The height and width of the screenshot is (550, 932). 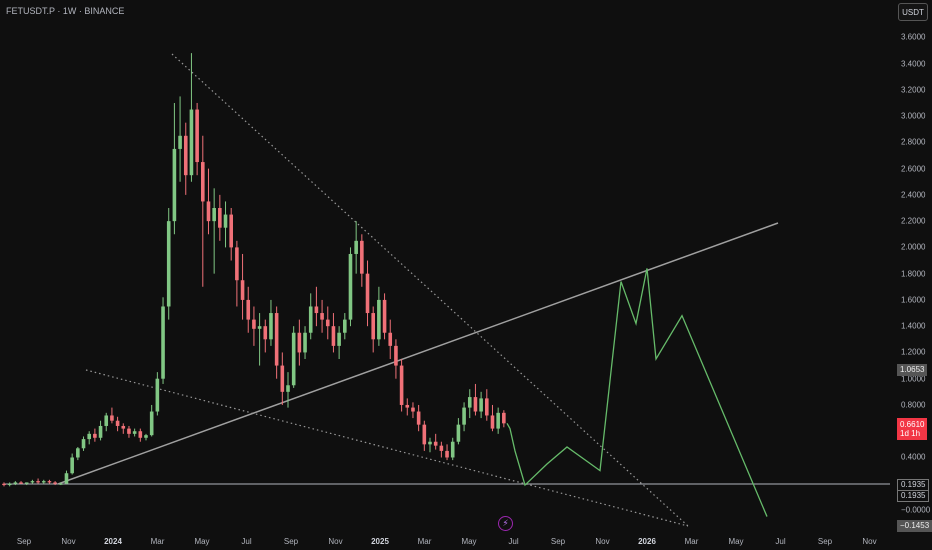 I want to click on y-tick-label: 1.6000, so click(x=913, y=300).